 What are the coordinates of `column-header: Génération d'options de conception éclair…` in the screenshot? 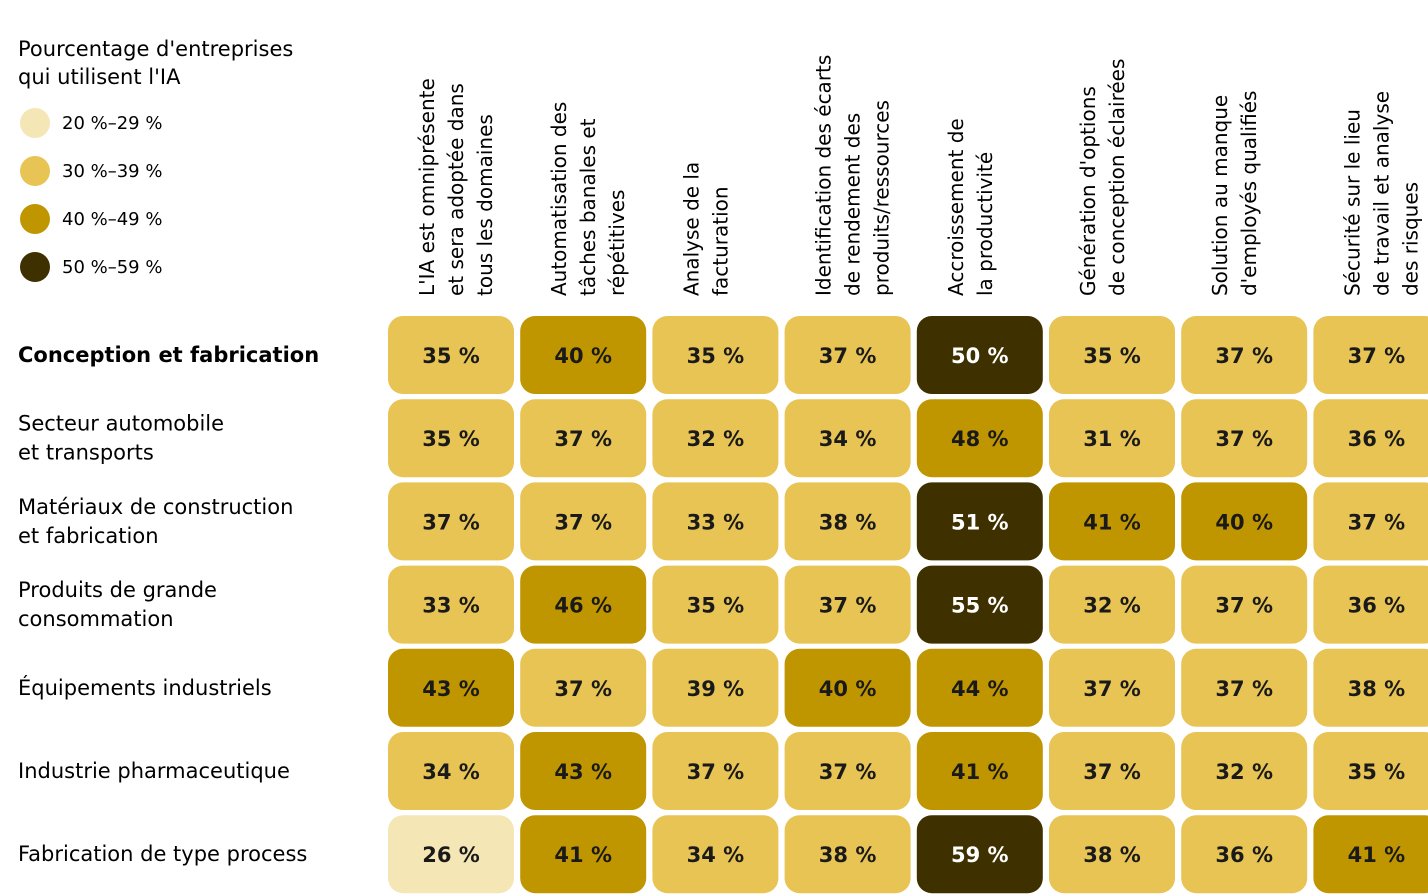 It's located at (1102, 177).